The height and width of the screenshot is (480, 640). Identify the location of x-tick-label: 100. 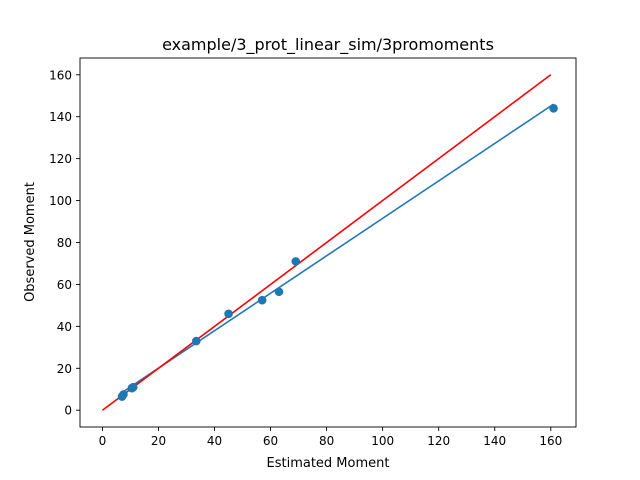
(382, 441).